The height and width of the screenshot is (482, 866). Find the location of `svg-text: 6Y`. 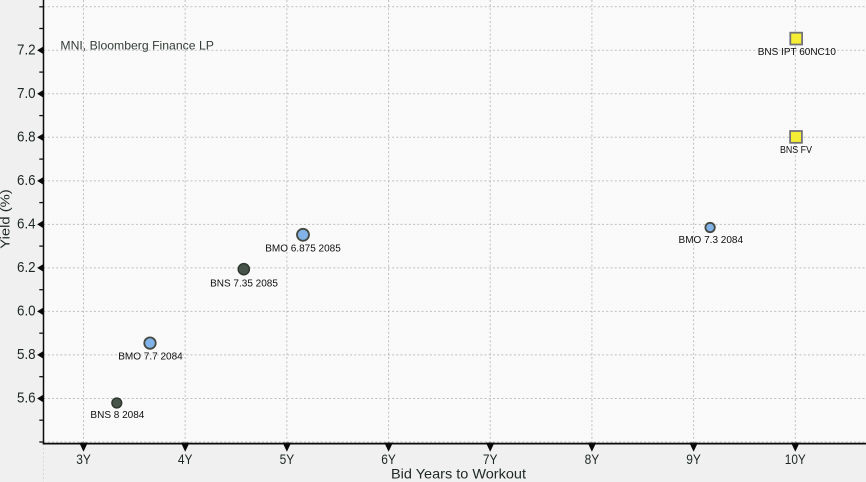

svg-text: 6Y is located at coordinates (388, 459).